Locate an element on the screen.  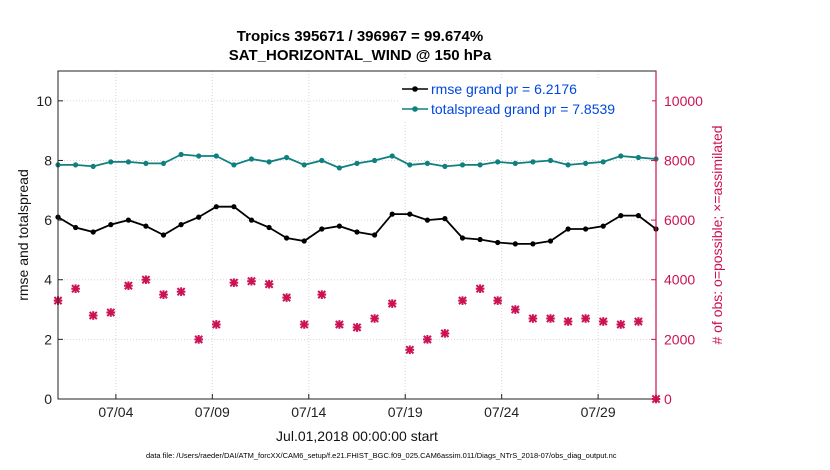
x-tick-label: 07/09 is located at coordinates (212, 412).